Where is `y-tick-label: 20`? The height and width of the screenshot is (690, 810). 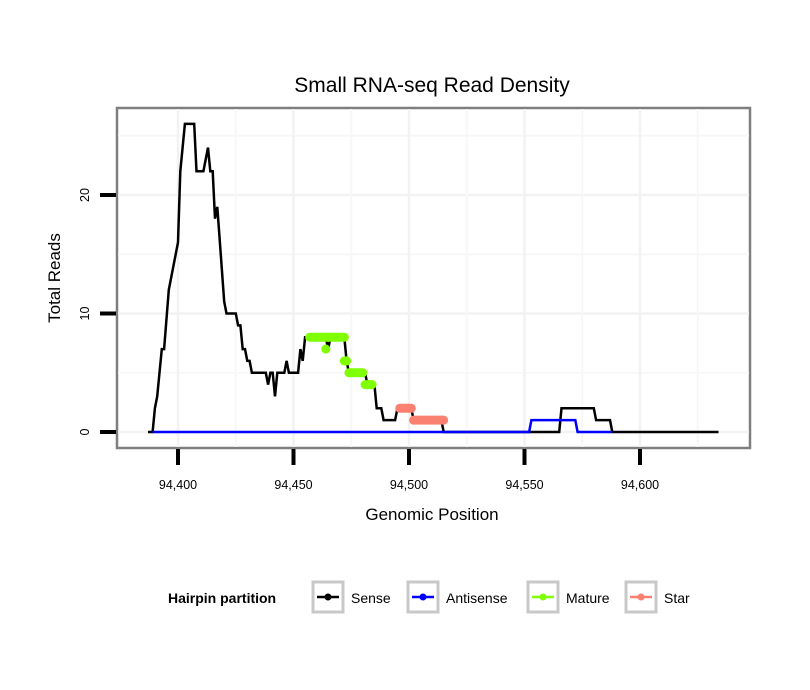 y-tick-label: 20 is located at coordinates (85, 195).